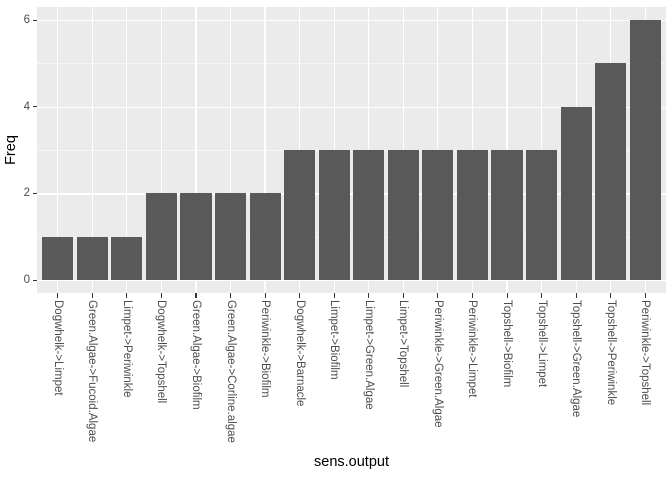 This screenshot has width=672, height=480. I want to click on y-tick-label: 0, so click(26, 280).